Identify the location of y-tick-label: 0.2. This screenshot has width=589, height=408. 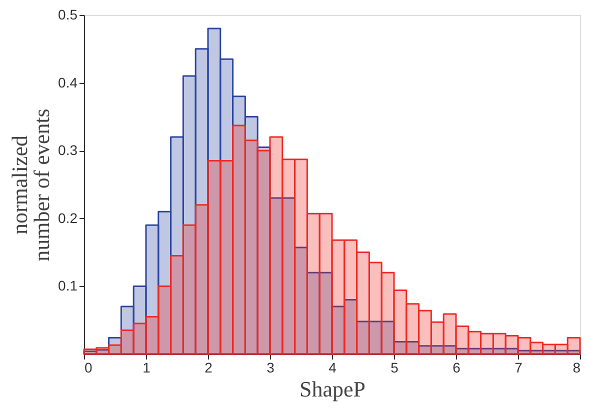
(68, 218).